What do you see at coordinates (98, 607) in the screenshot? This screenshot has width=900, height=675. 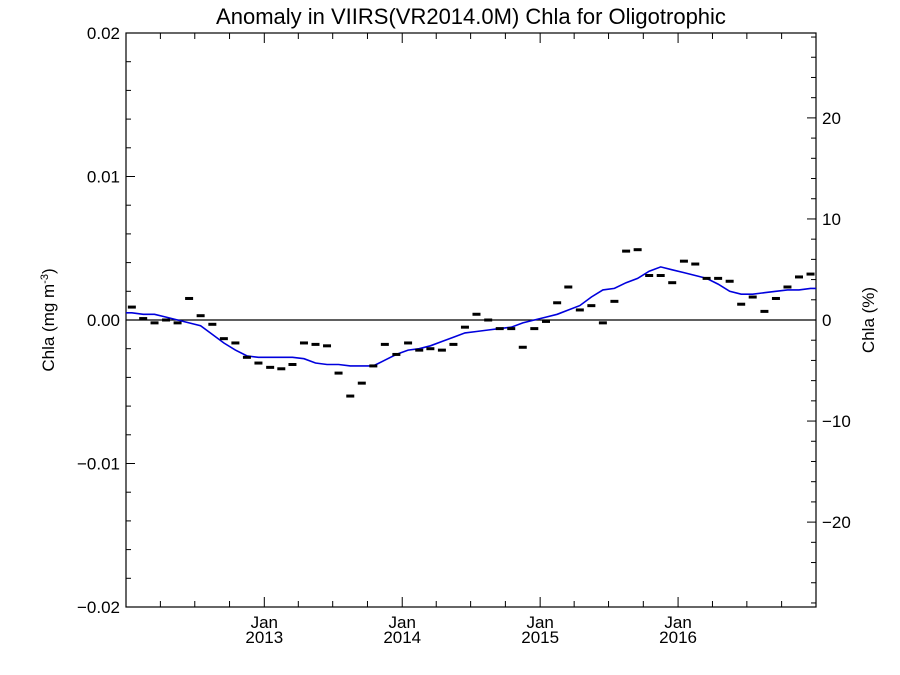 I see `left-tick-label: −0.02` at bounding box center [98, 607].